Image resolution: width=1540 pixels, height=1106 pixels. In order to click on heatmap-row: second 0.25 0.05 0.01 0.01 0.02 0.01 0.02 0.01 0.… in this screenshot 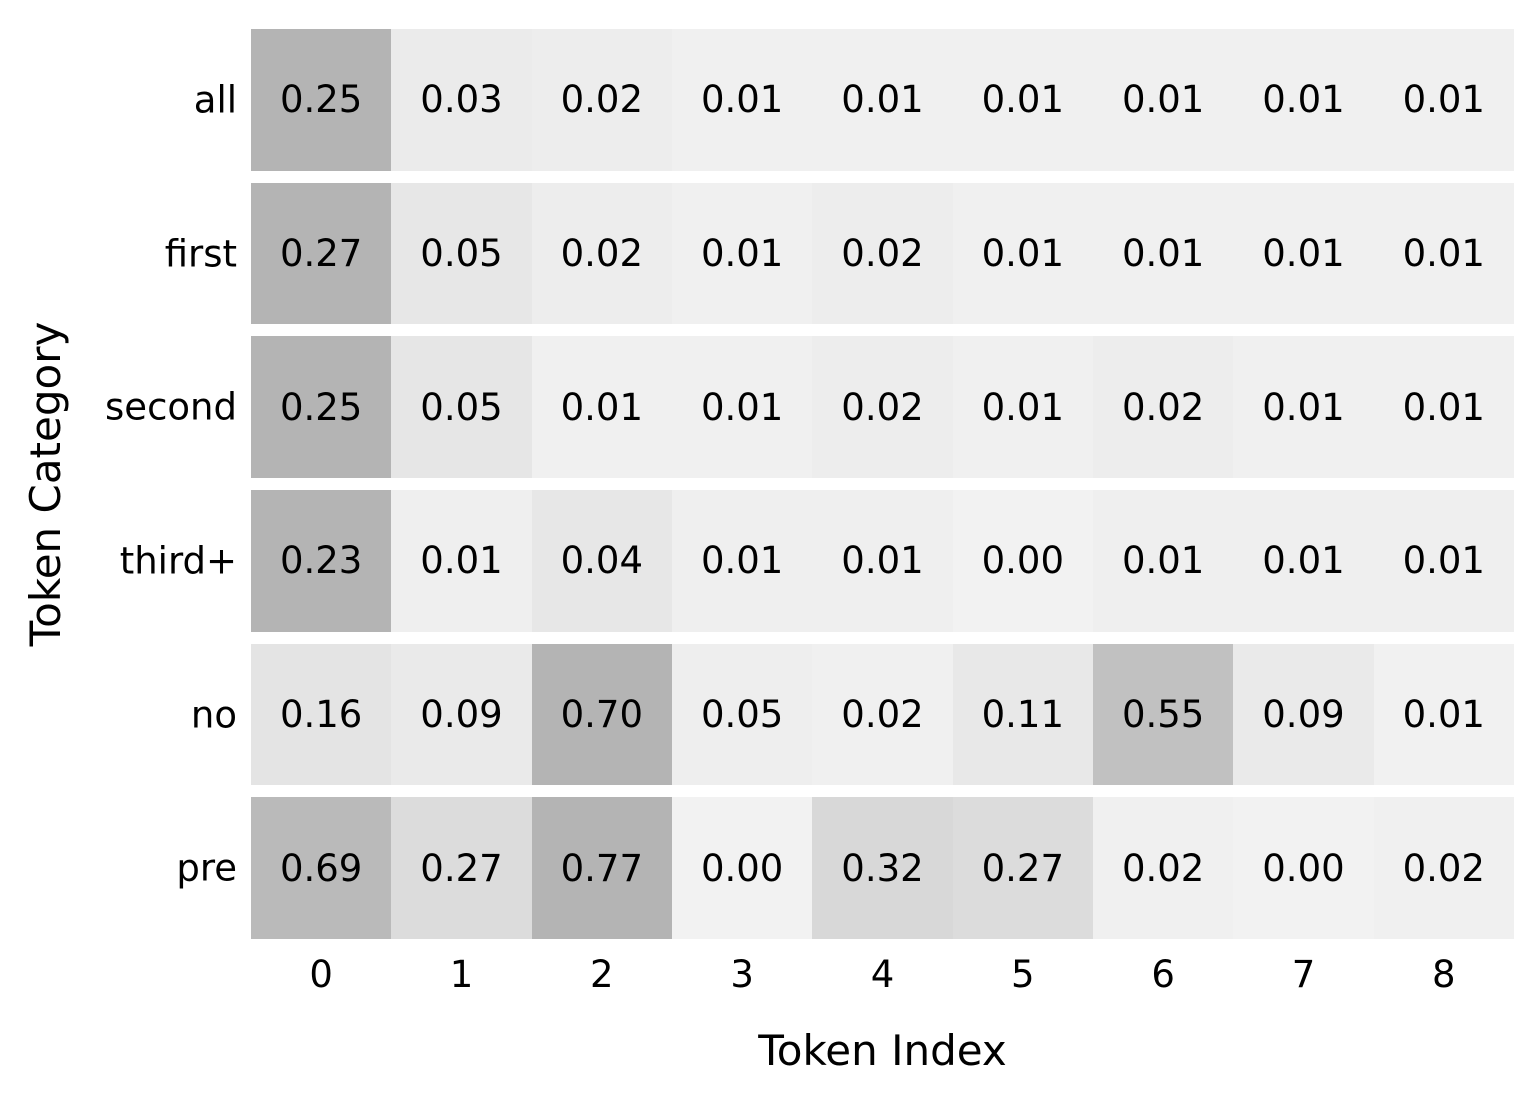, I will do `click(809, 407)`.